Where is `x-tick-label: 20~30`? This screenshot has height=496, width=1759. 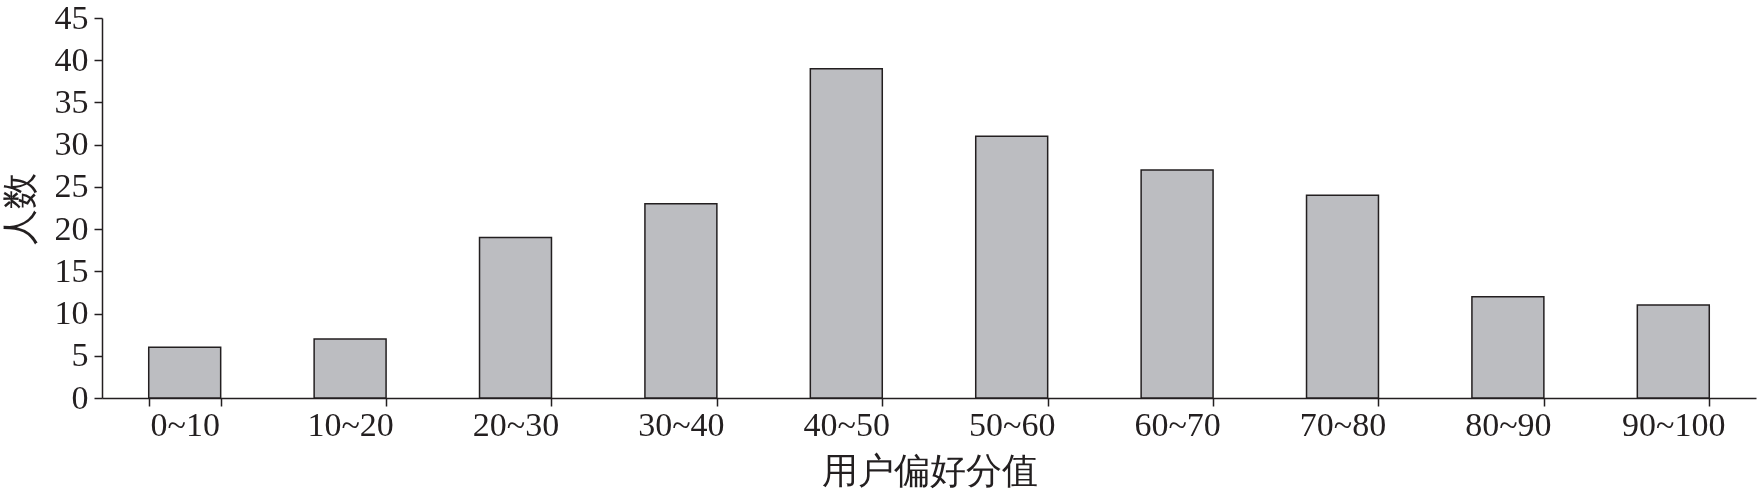 x-tick-label: 20~30 is located at coordinates (516, 424).